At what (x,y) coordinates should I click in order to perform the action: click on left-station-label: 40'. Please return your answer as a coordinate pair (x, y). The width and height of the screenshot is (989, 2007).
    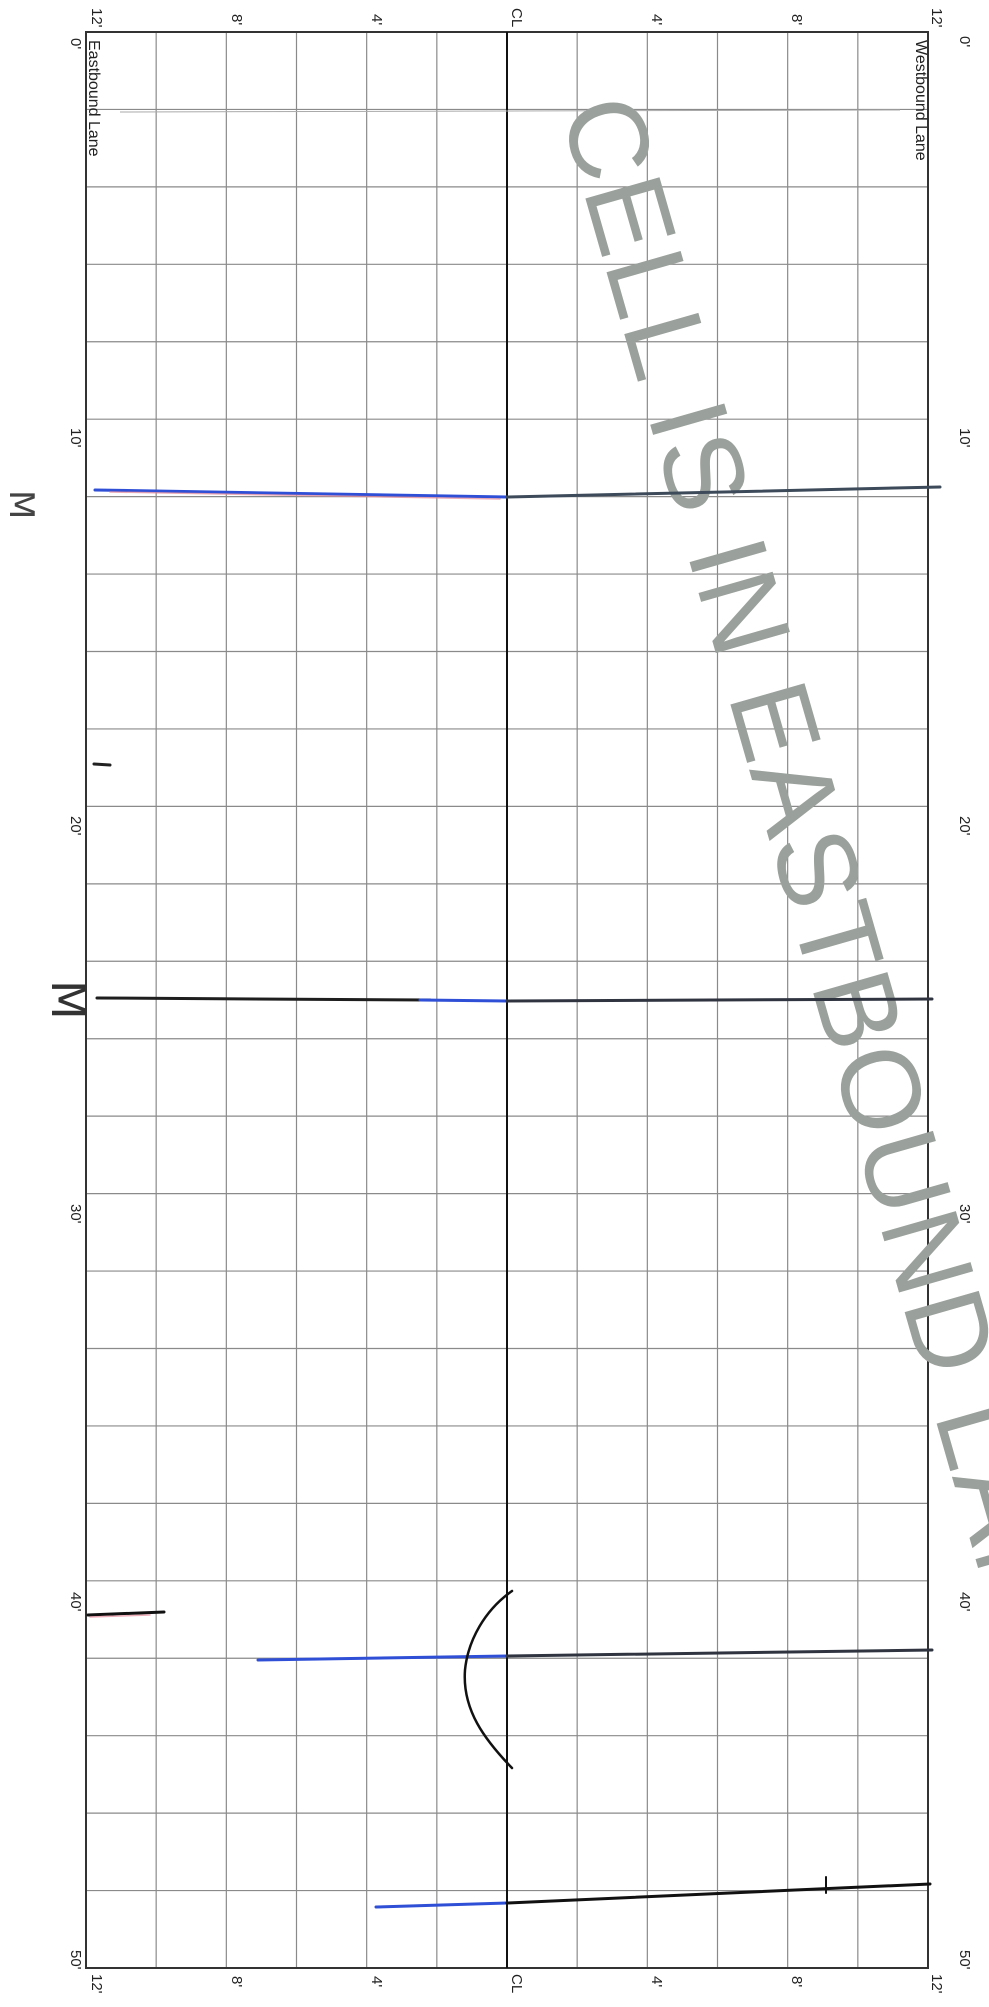
    Looking at the image, I should click on (75, 1602).